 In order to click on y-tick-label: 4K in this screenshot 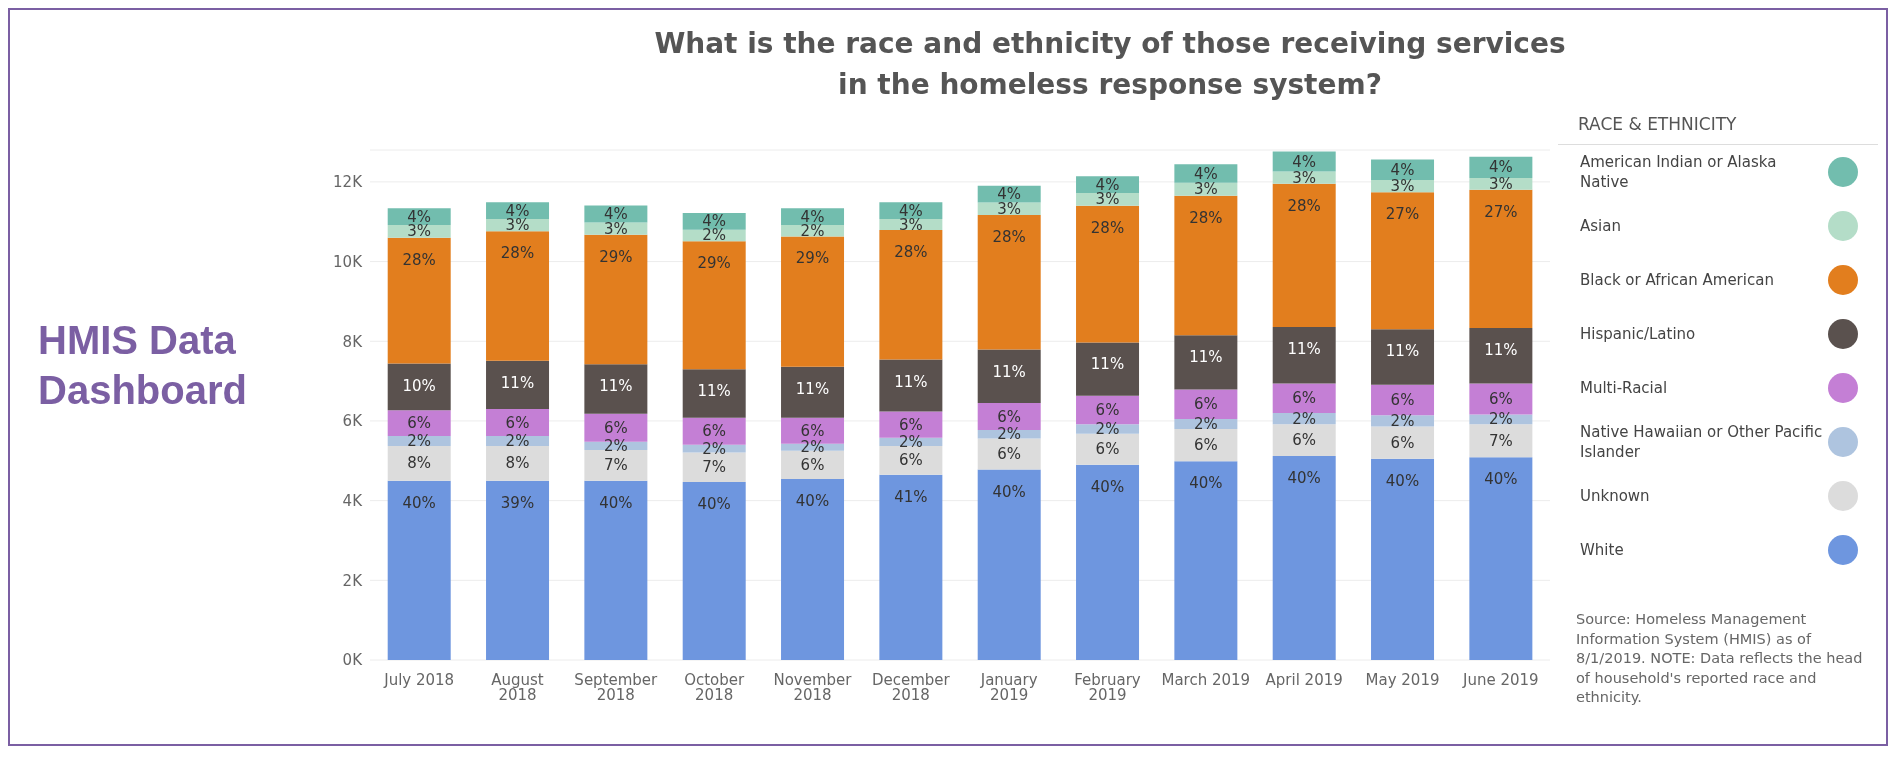, I will do `click(353, 500)`.